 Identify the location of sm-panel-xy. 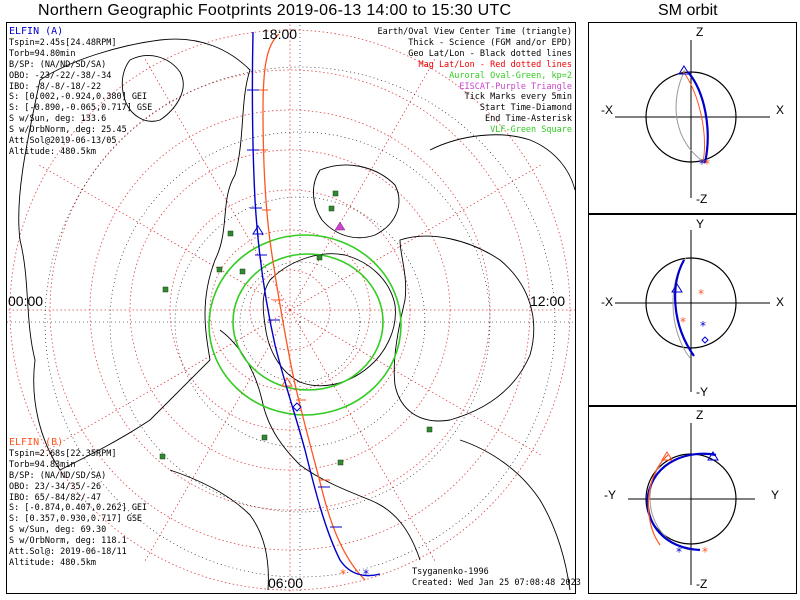
(692, 310).